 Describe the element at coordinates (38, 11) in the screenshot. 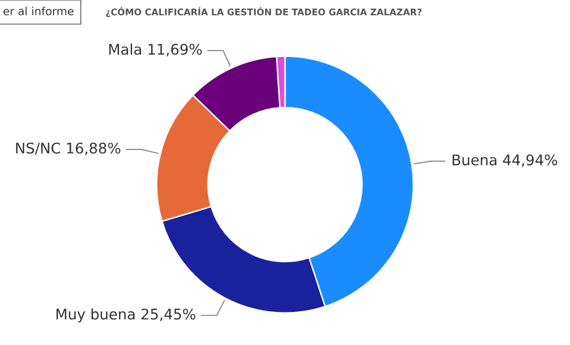

I see `text: er al informe` at that location.